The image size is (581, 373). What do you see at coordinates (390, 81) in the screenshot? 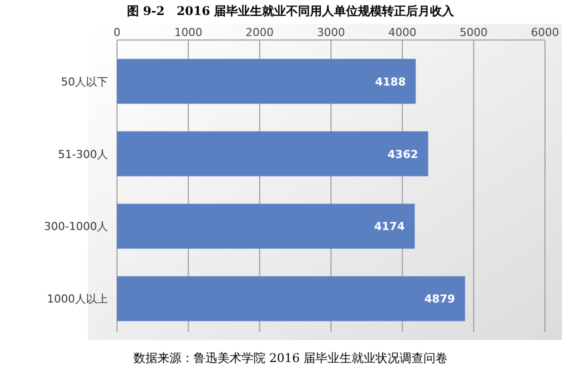
I see `data-label: 4188` at bounding box center [390, 81].